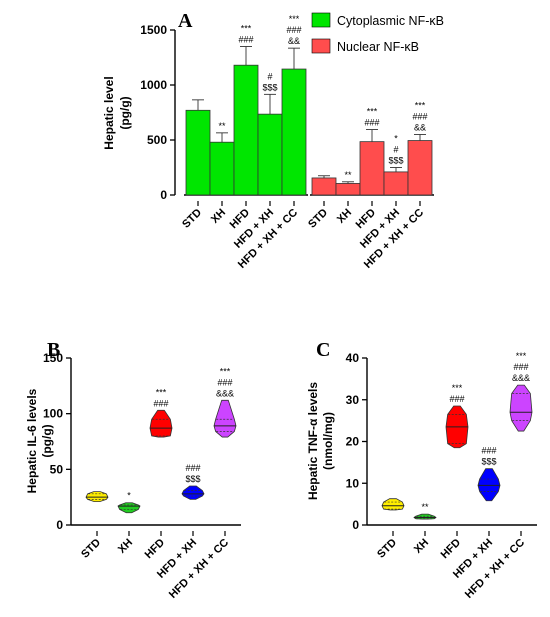  I want to click on panel-b-y-tick-label: 150, so click(53, 358).